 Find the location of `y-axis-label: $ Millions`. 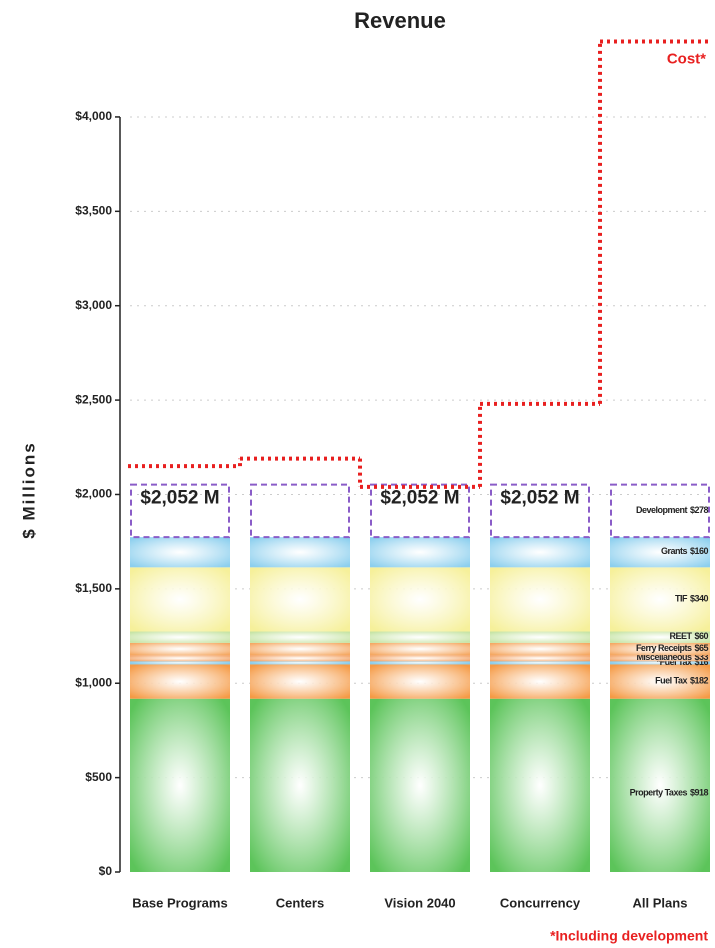

y-axis-label: $ Millions is located at coordinates (28, 489).